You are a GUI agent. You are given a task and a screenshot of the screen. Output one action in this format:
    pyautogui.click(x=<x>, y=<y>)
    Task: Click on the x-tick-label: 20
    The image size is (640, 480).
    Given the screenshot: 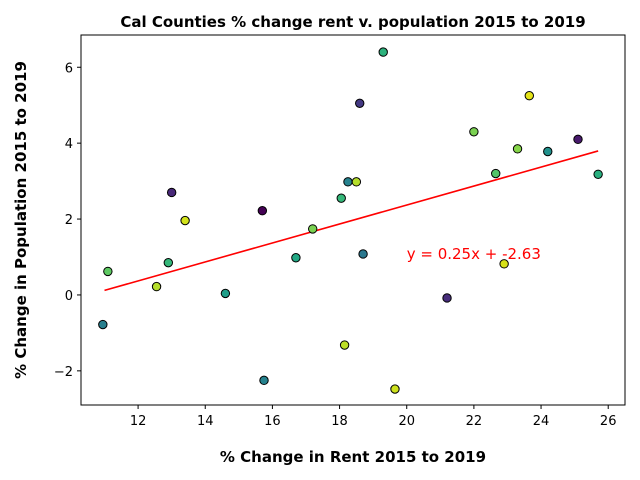 What is the action you would take?
    pyautogui.click(x=406, y=421)
    